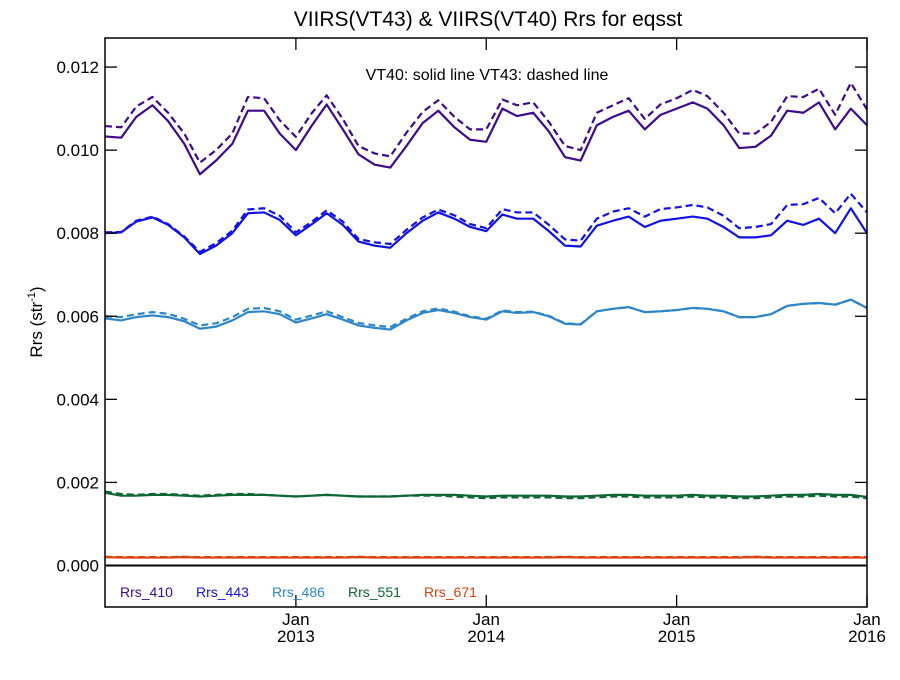  Describe the element at coordinates (867, 636) in the screenshot. I see `x-tick-label-year: 2016` at that location.